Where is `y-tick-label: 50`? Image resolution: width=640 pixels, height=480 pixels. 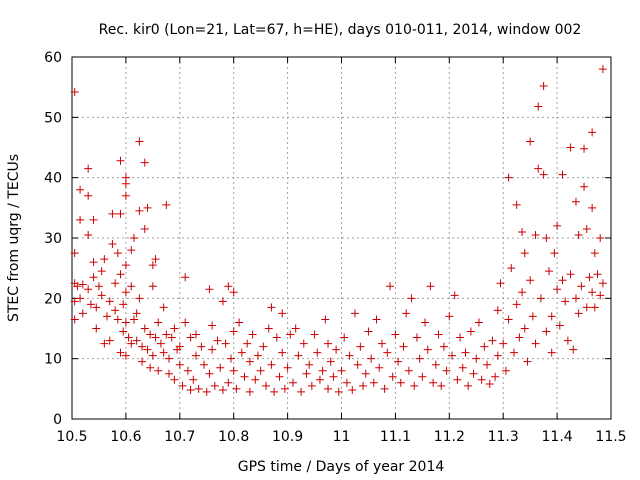
y-tick-label: 50 is located at coordinates (53, 118).